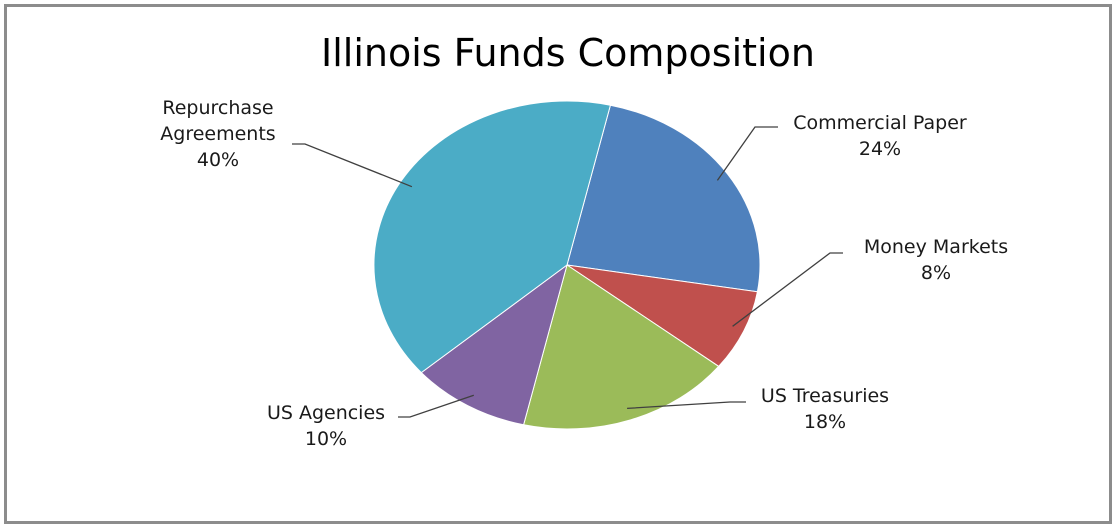 The height and width of the screenshot is (524, 1117). What do you see at coordinates (217, 134) in the screenshot?
I see `data-label: Repurchase Agreements 40%` at bounding box center [217, 134].